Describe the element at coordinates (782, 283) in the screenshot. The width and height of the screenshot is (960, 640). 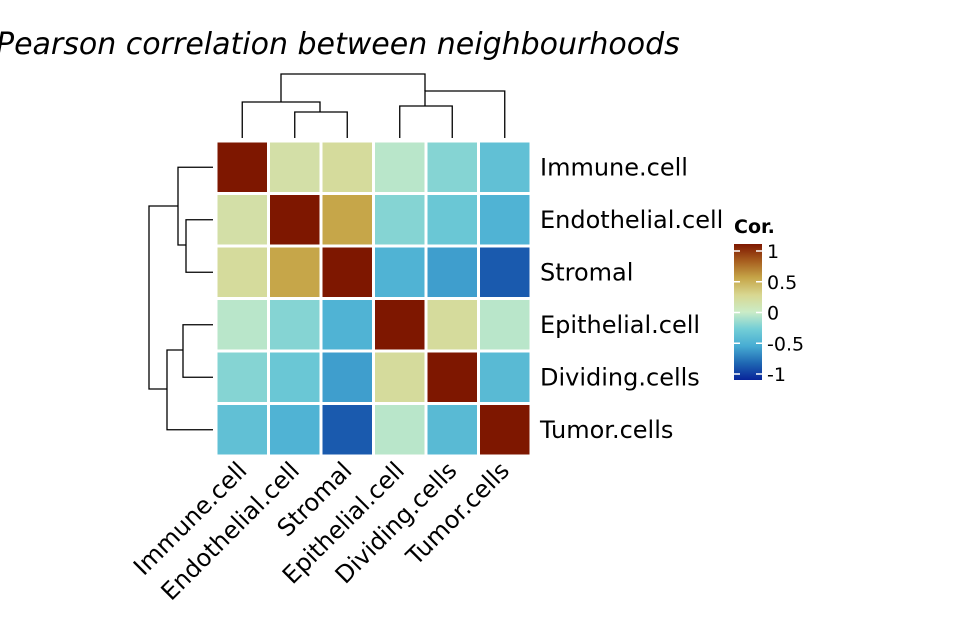
I see `legend-tick-label: 0.5` at that location.